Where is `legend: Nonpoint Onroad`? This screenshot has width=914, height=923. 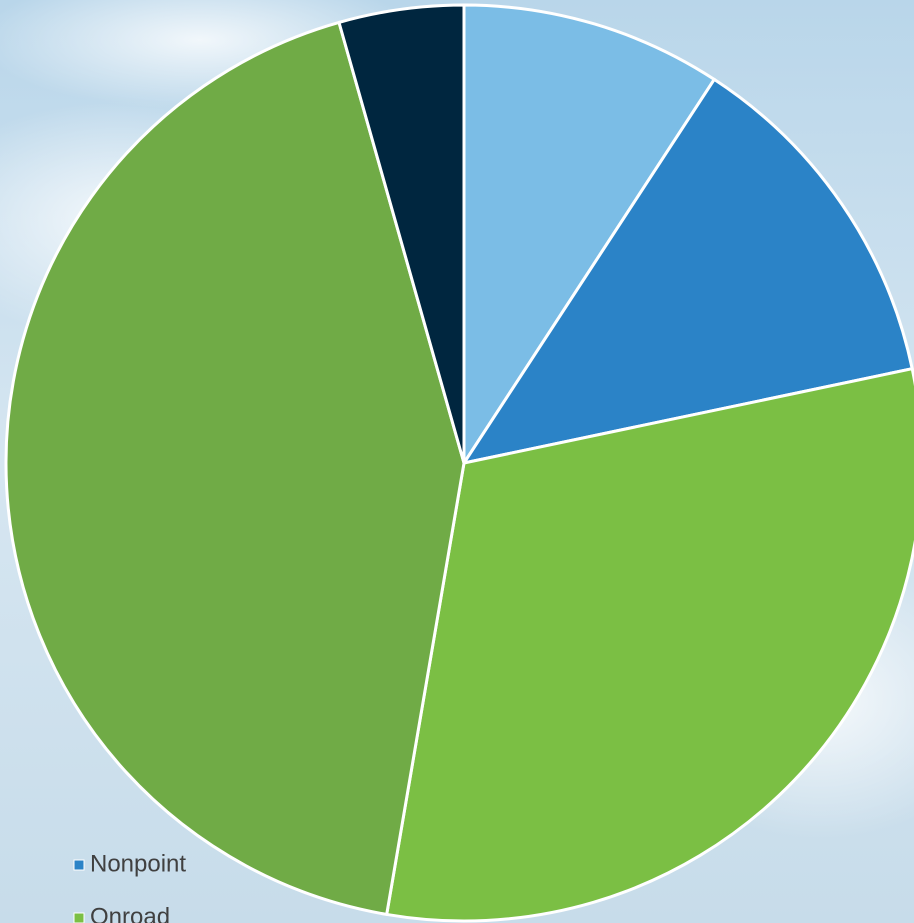
legend: Nonpoint Onroad is located at coordinates (129, 886).